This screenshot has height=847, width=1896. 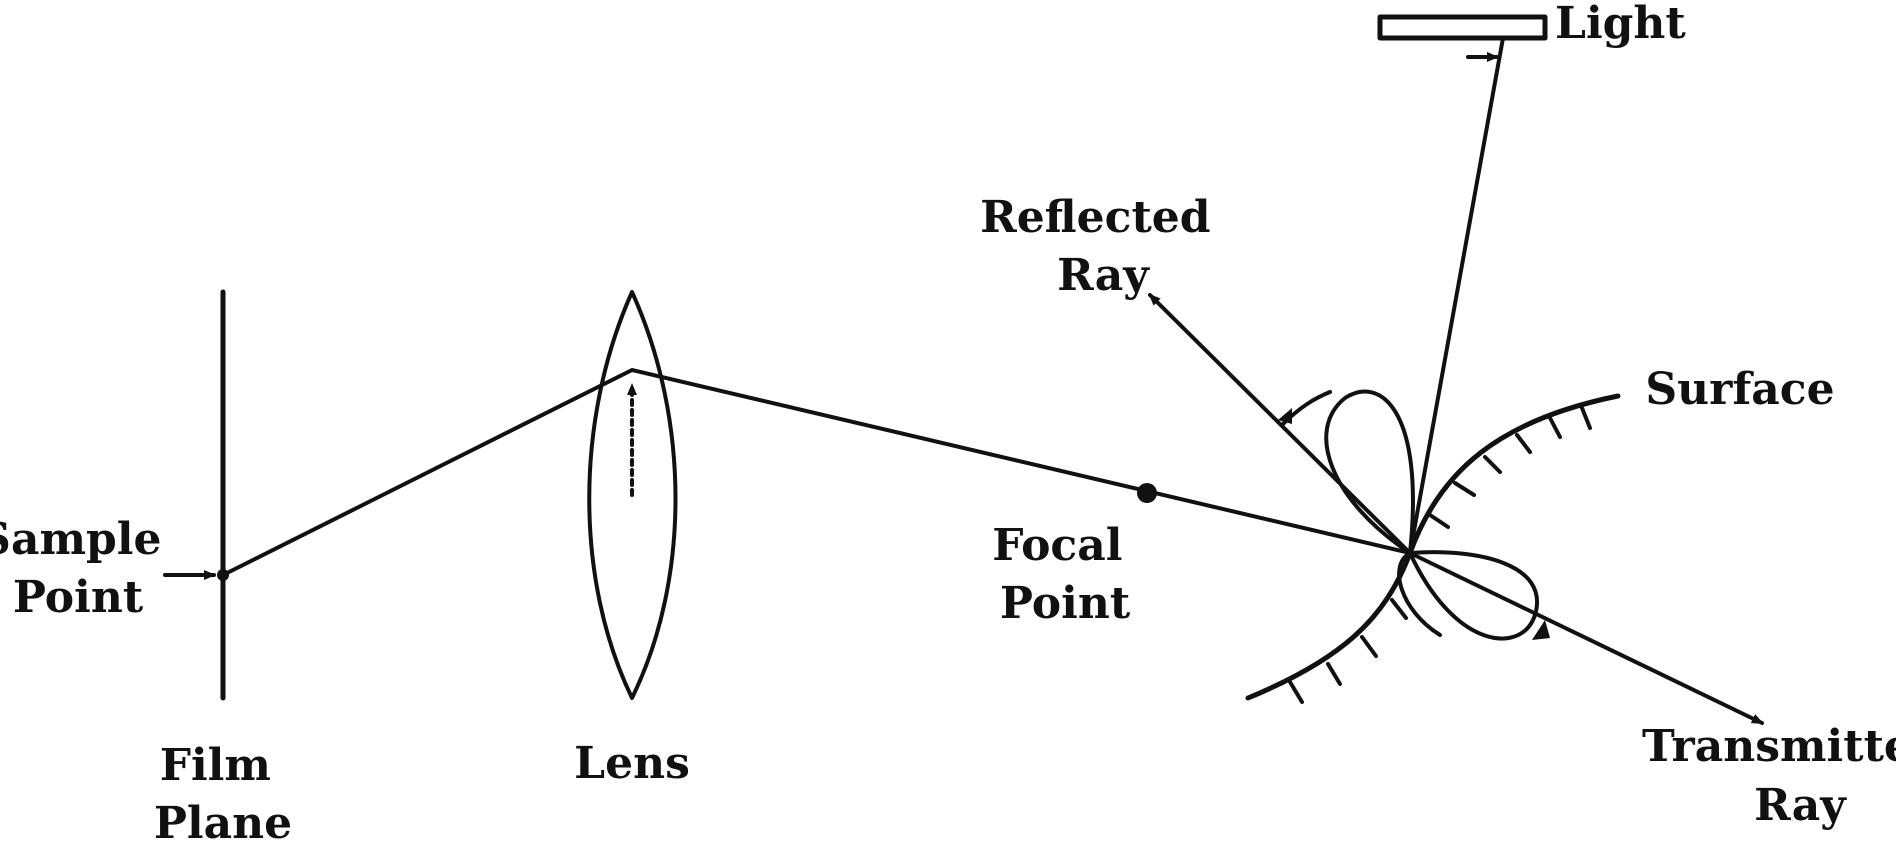 What do you see at coordinates (1586, 638) in the screenshot?
I see `transmitted-ray` at bounding box center [1586, 638].